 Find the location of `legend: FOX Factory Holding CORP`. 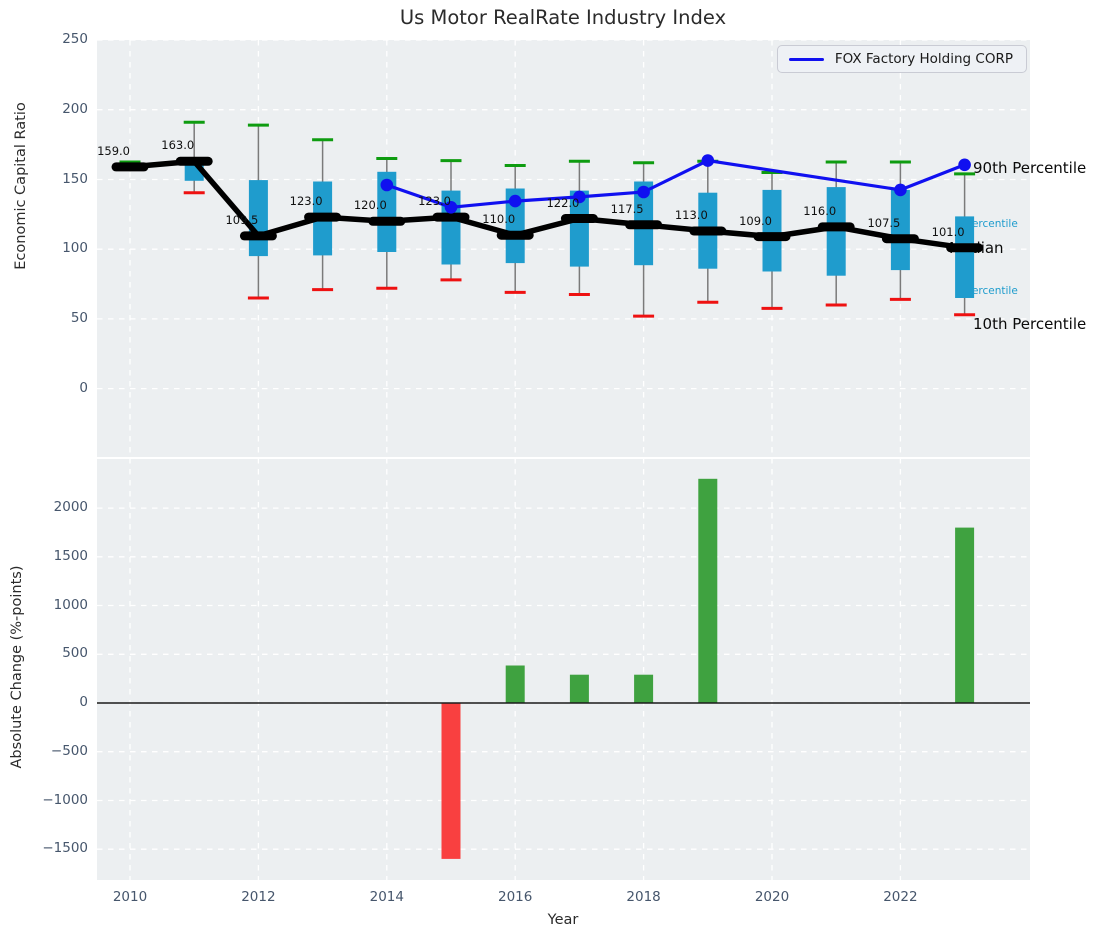

legend: FOX Factory Holding CORP is located at coordinates (901, 59).